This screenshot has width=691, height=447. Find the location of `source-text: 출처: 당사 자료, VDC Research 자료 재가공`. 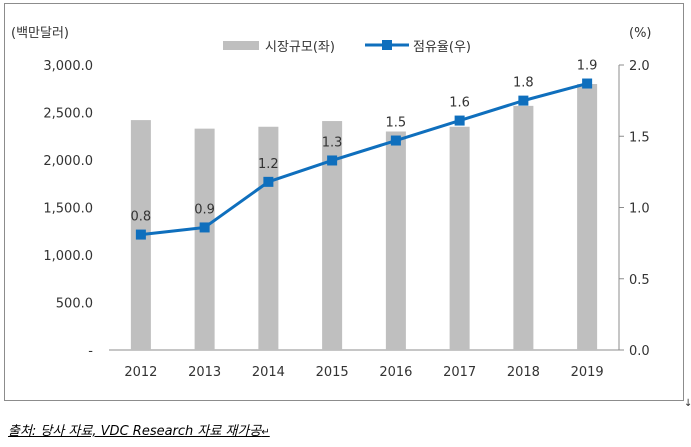

source-text: 출처: 당사 자료, VDC Research 자료 재가공 is located at coordinates (135, 431).